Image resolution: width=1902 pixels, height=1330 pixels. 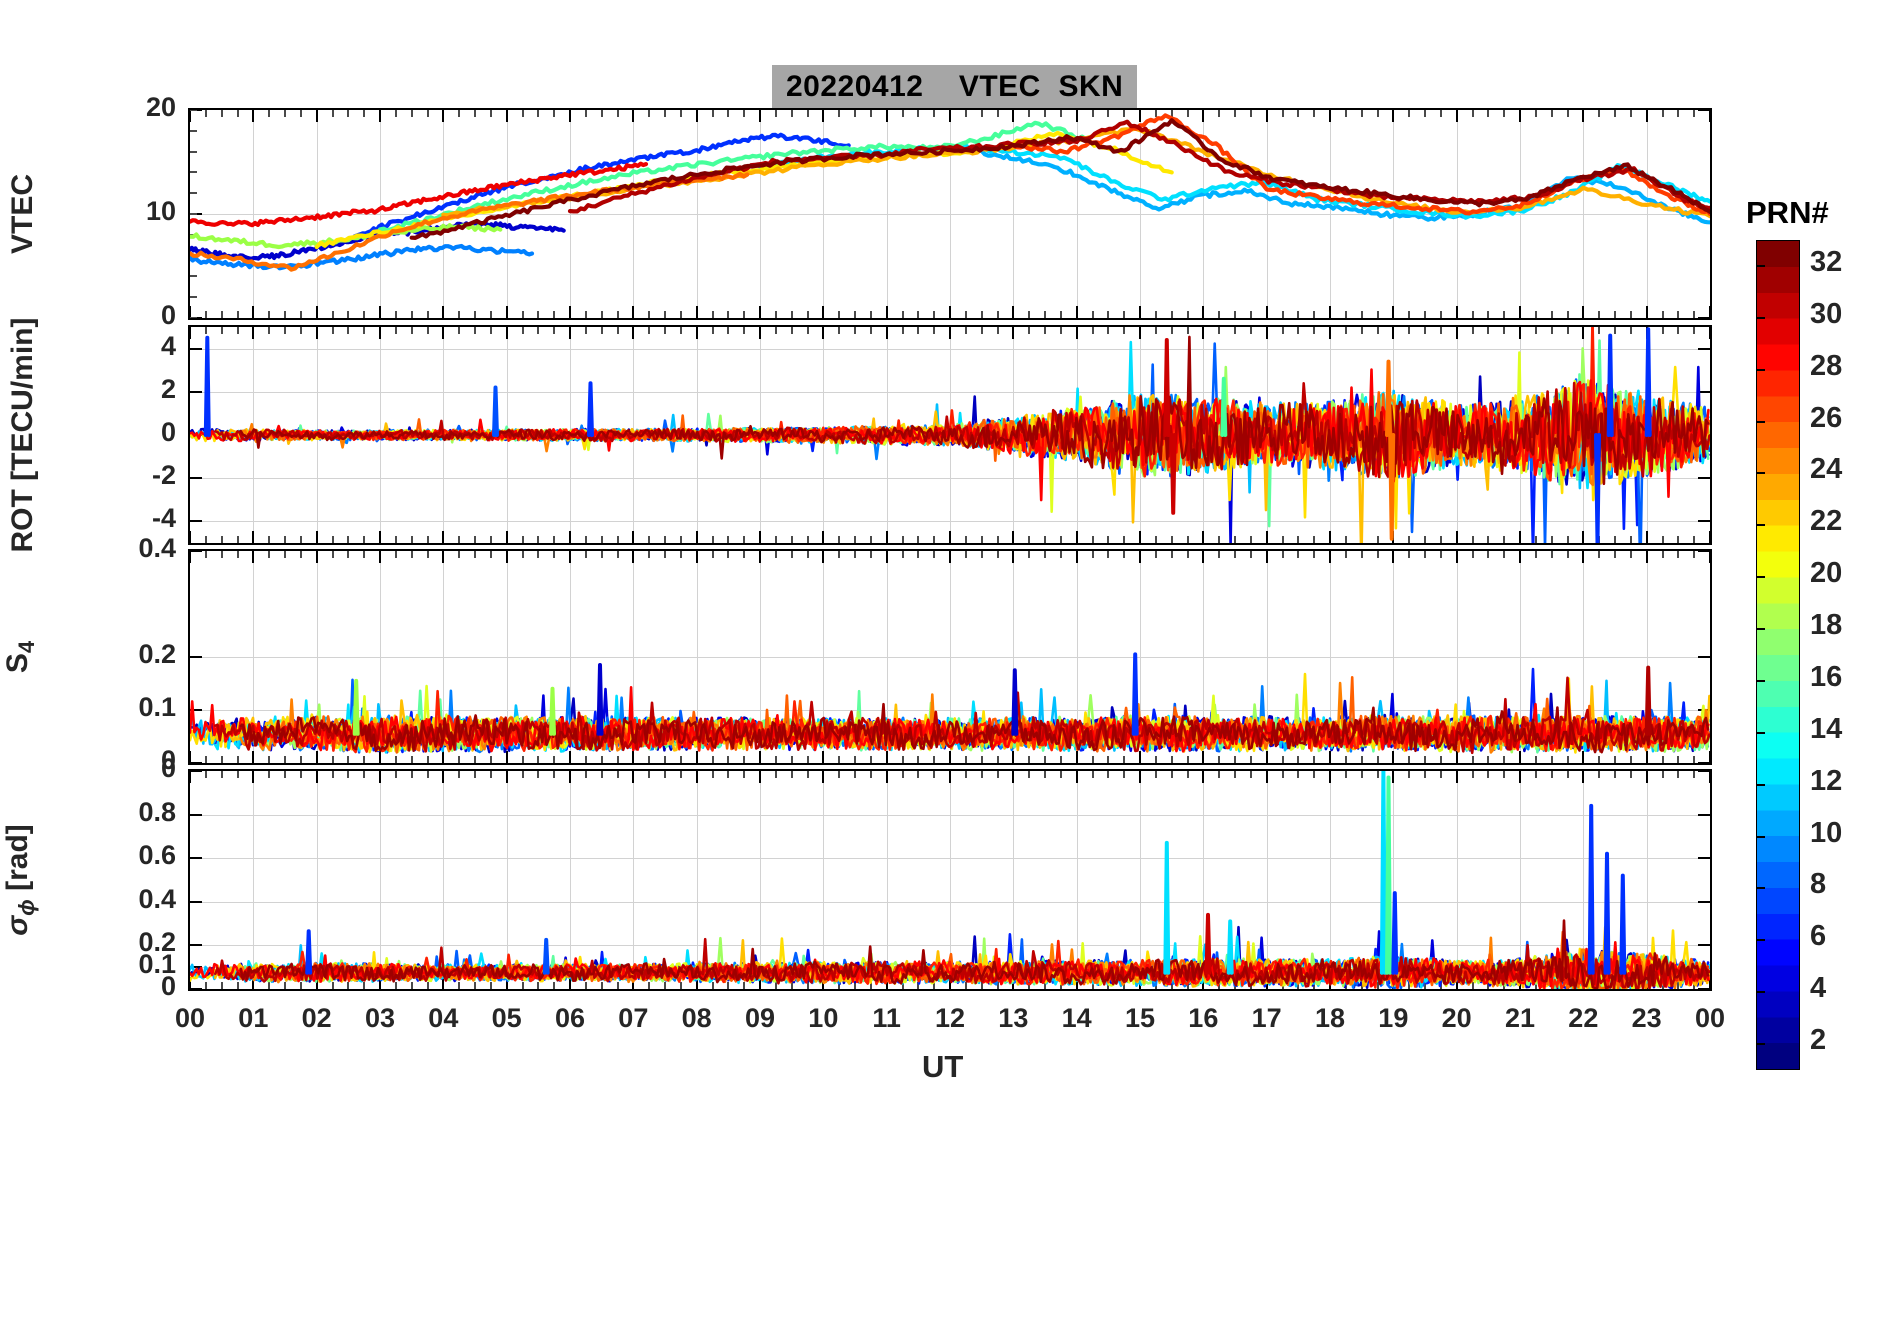 I want to click on colorbar-tick, so click(x=1760, y=421).